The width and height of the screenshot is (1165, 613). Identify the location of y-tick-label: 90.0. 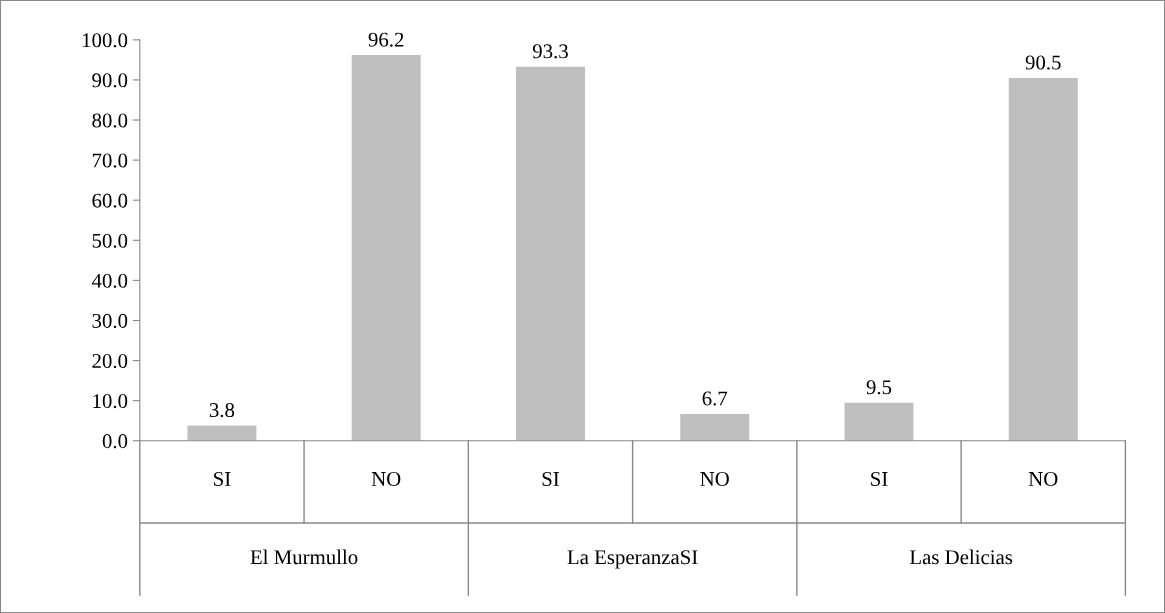
(110, 80).